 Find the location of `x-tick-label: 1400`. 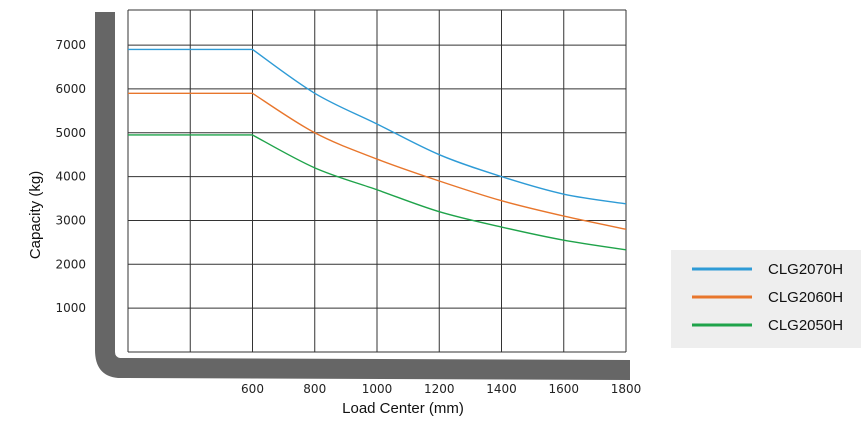

x-tick-label: 1400 is located at coordinates (501, 389).